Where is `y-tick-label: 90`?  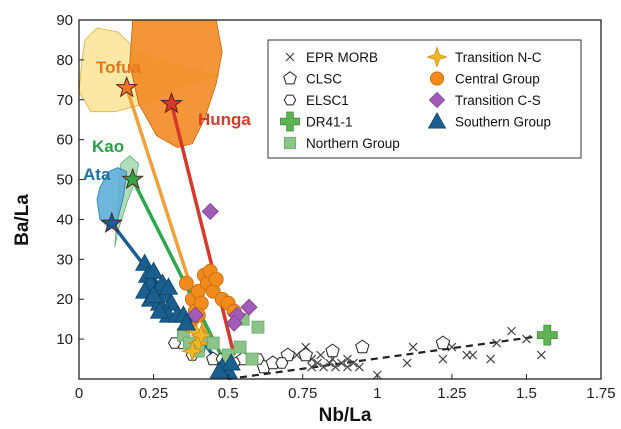 y-tick-label: 90 is located at coordinates (64, 20).